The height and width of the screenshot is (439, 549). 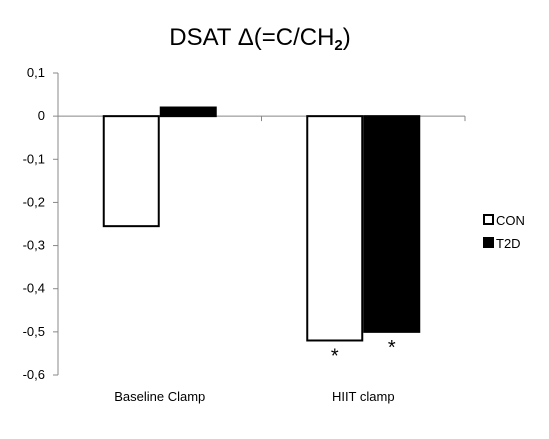 I want to click on y-tick-label: 0, so click(x=41, y=115).